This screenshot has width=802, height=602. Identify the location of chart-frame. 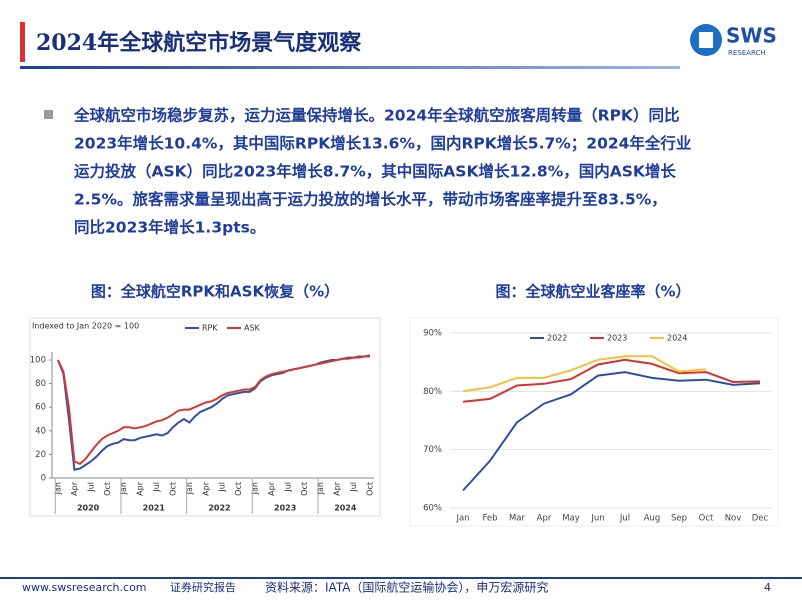
(205, 417).